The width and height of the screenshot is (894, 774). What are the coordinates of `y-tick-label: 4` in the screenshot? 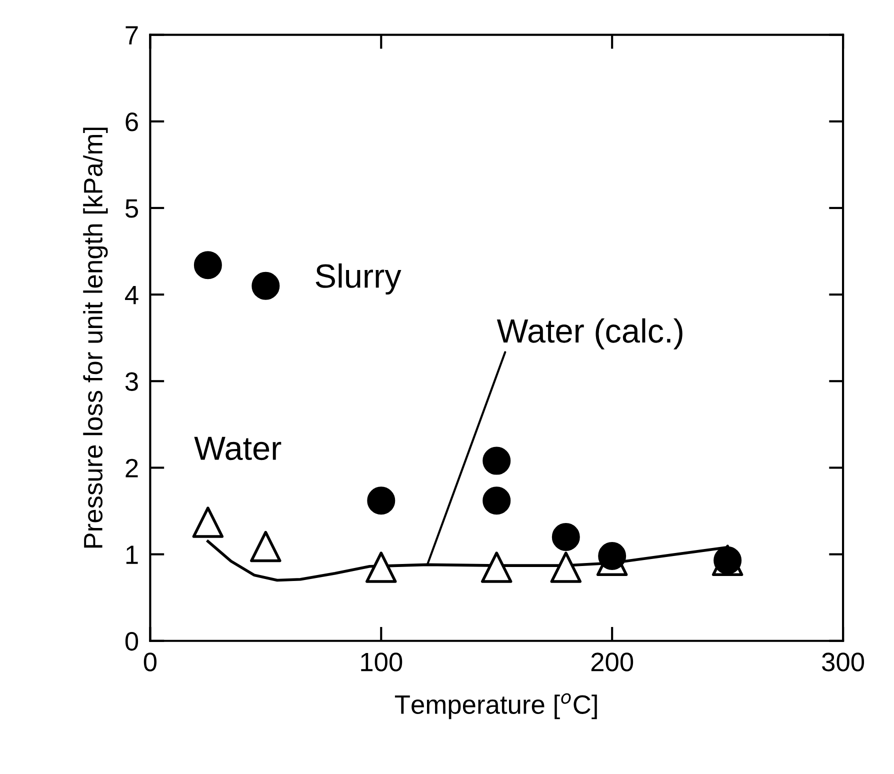 It's located at (131, 295).